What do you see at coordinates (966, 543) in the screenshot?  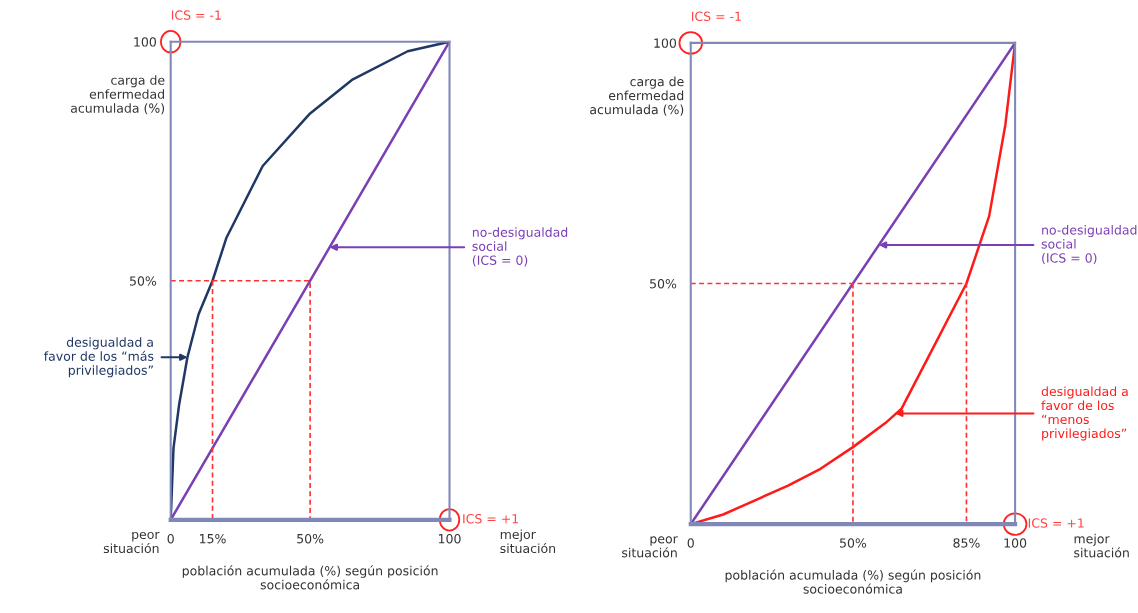 I see `x-tick-label: 85%` at bounding box center [966, 543].